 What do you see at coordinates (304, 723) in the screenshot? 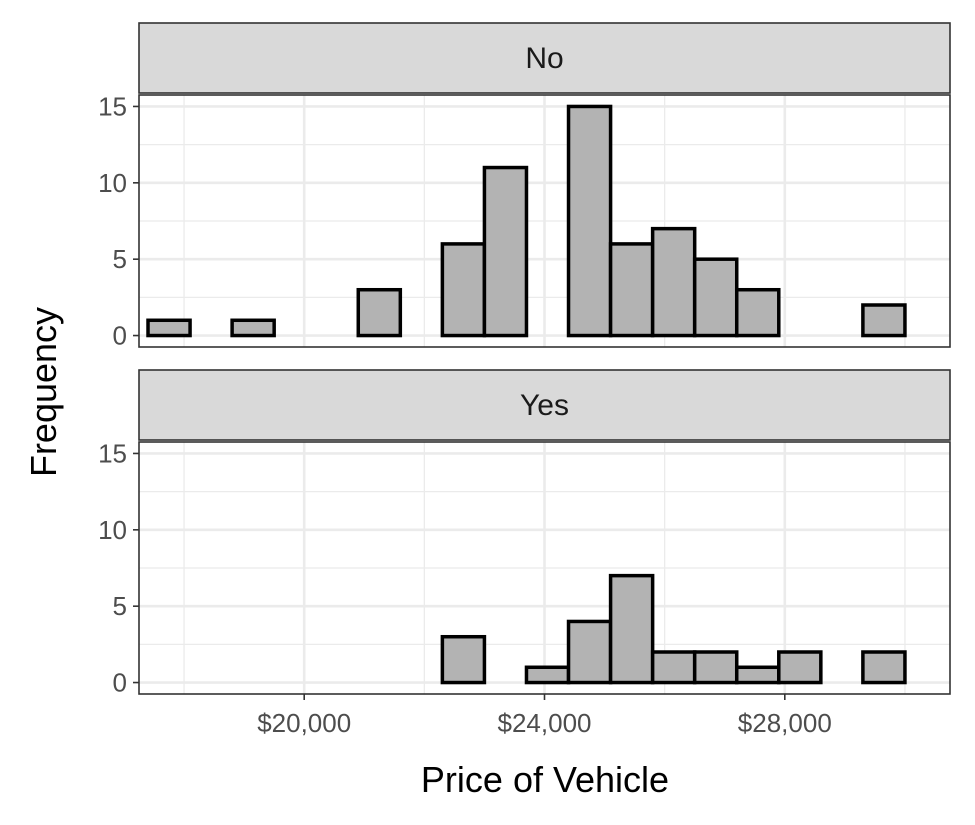
I see `x-tick-label: $20,000` at bounding box center [304, 723].